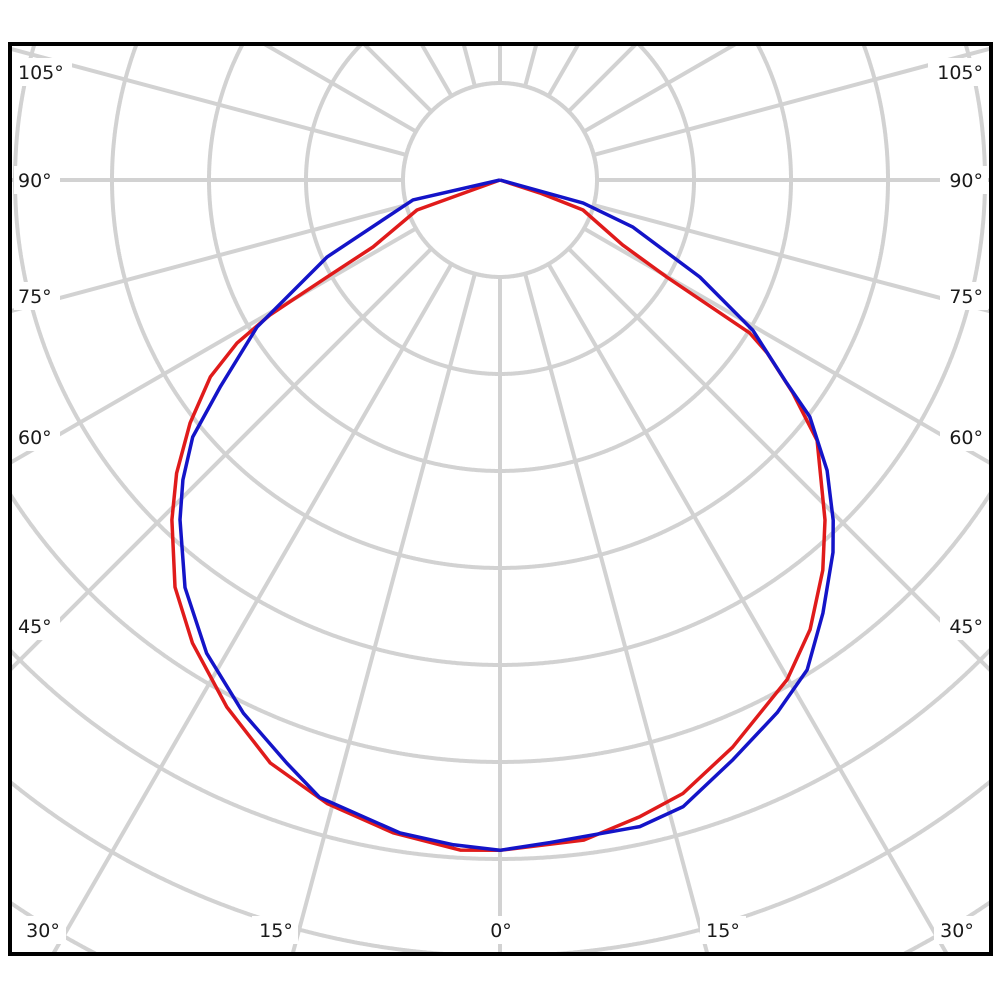  I want to click on angle-label-right-105: 105°, so click(960, 73).